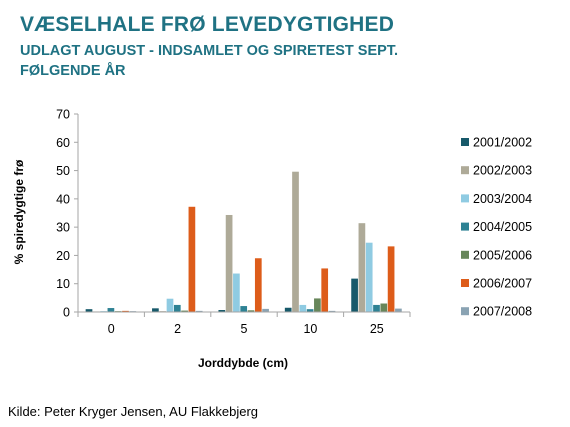 This screenshot has height=427, width=570. Describe the element at coordinates (310, 329) in the screenshot. I see `x-tick-label: 10` at that location.